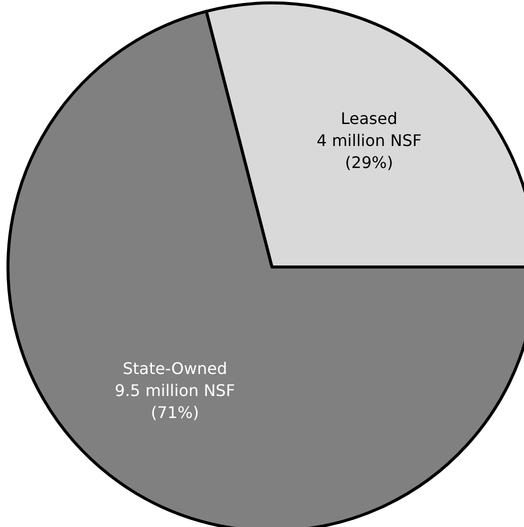  I want to click on data-label: 9.5 million NSF (71%), so click(175, 402).